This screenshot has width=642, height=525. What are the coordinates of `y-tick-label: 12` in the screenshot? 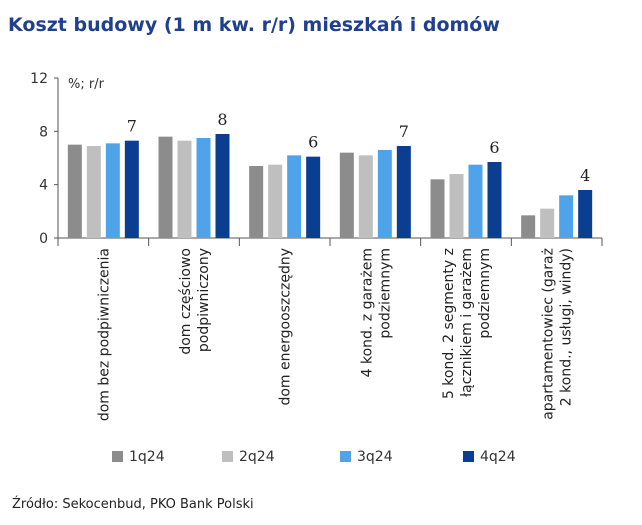 It's located at (39, 79).